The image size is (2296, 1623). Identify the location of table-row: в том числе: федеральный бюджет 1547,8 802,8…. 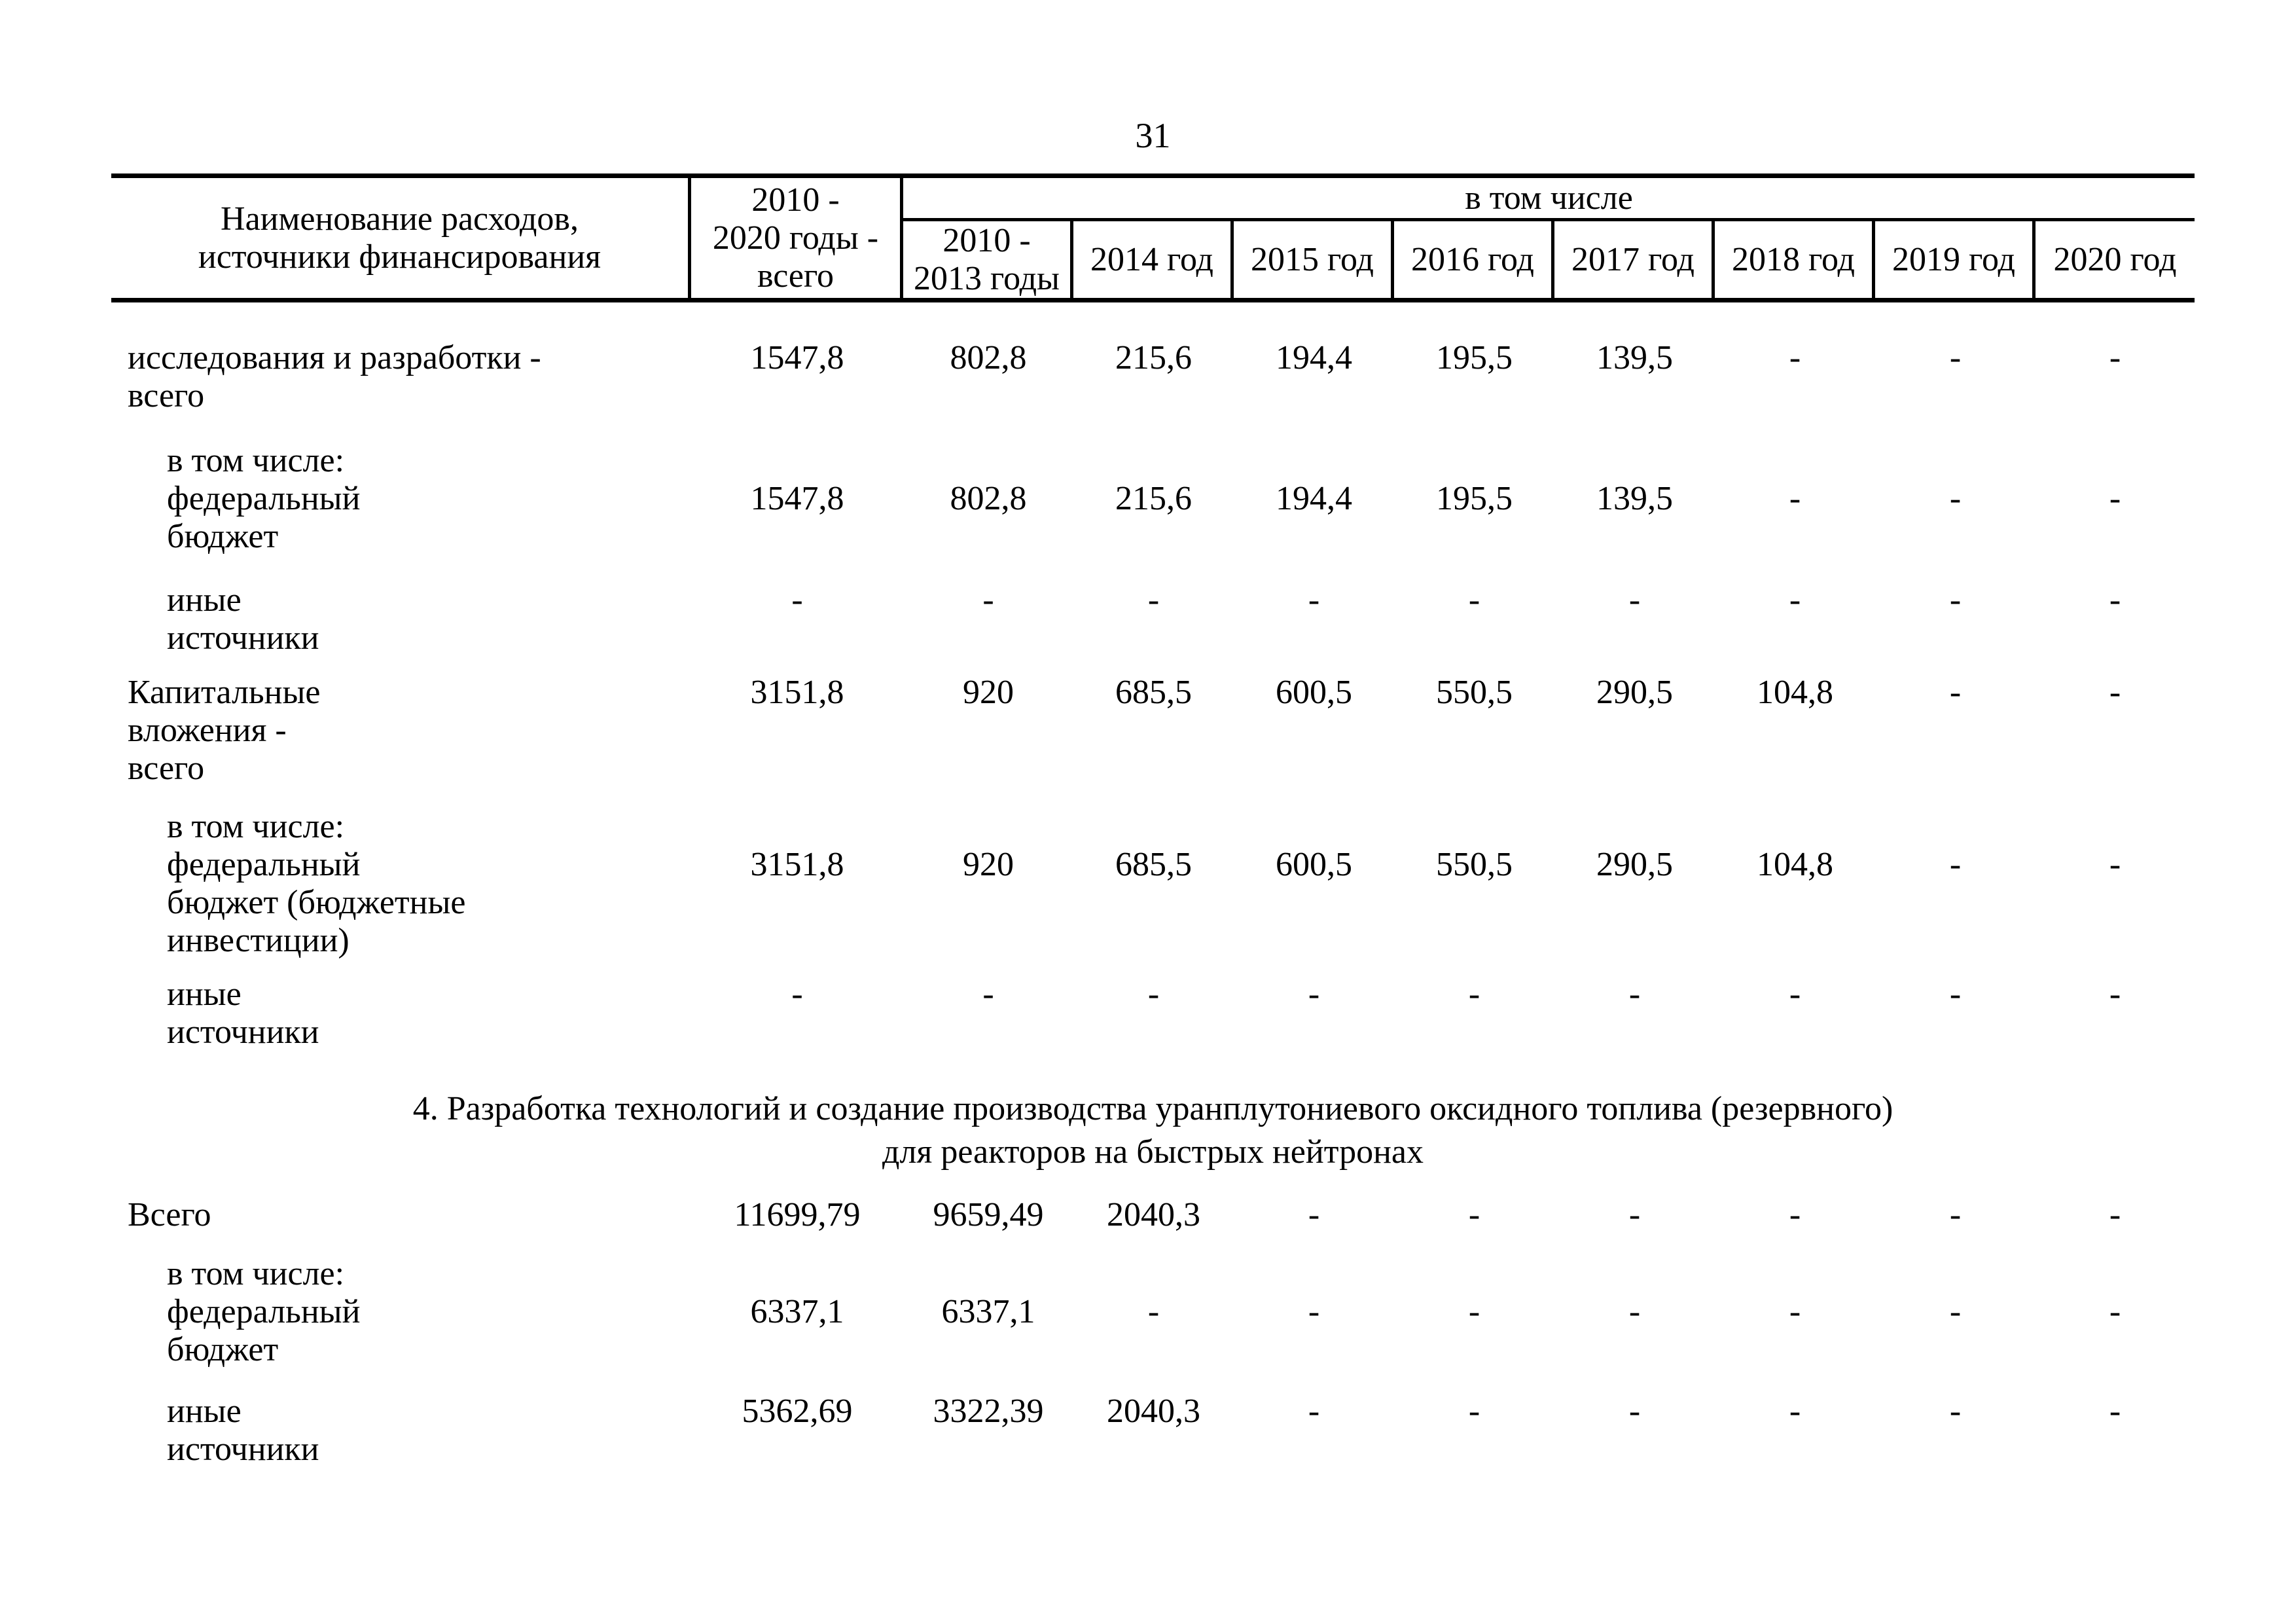
(1153, 499).